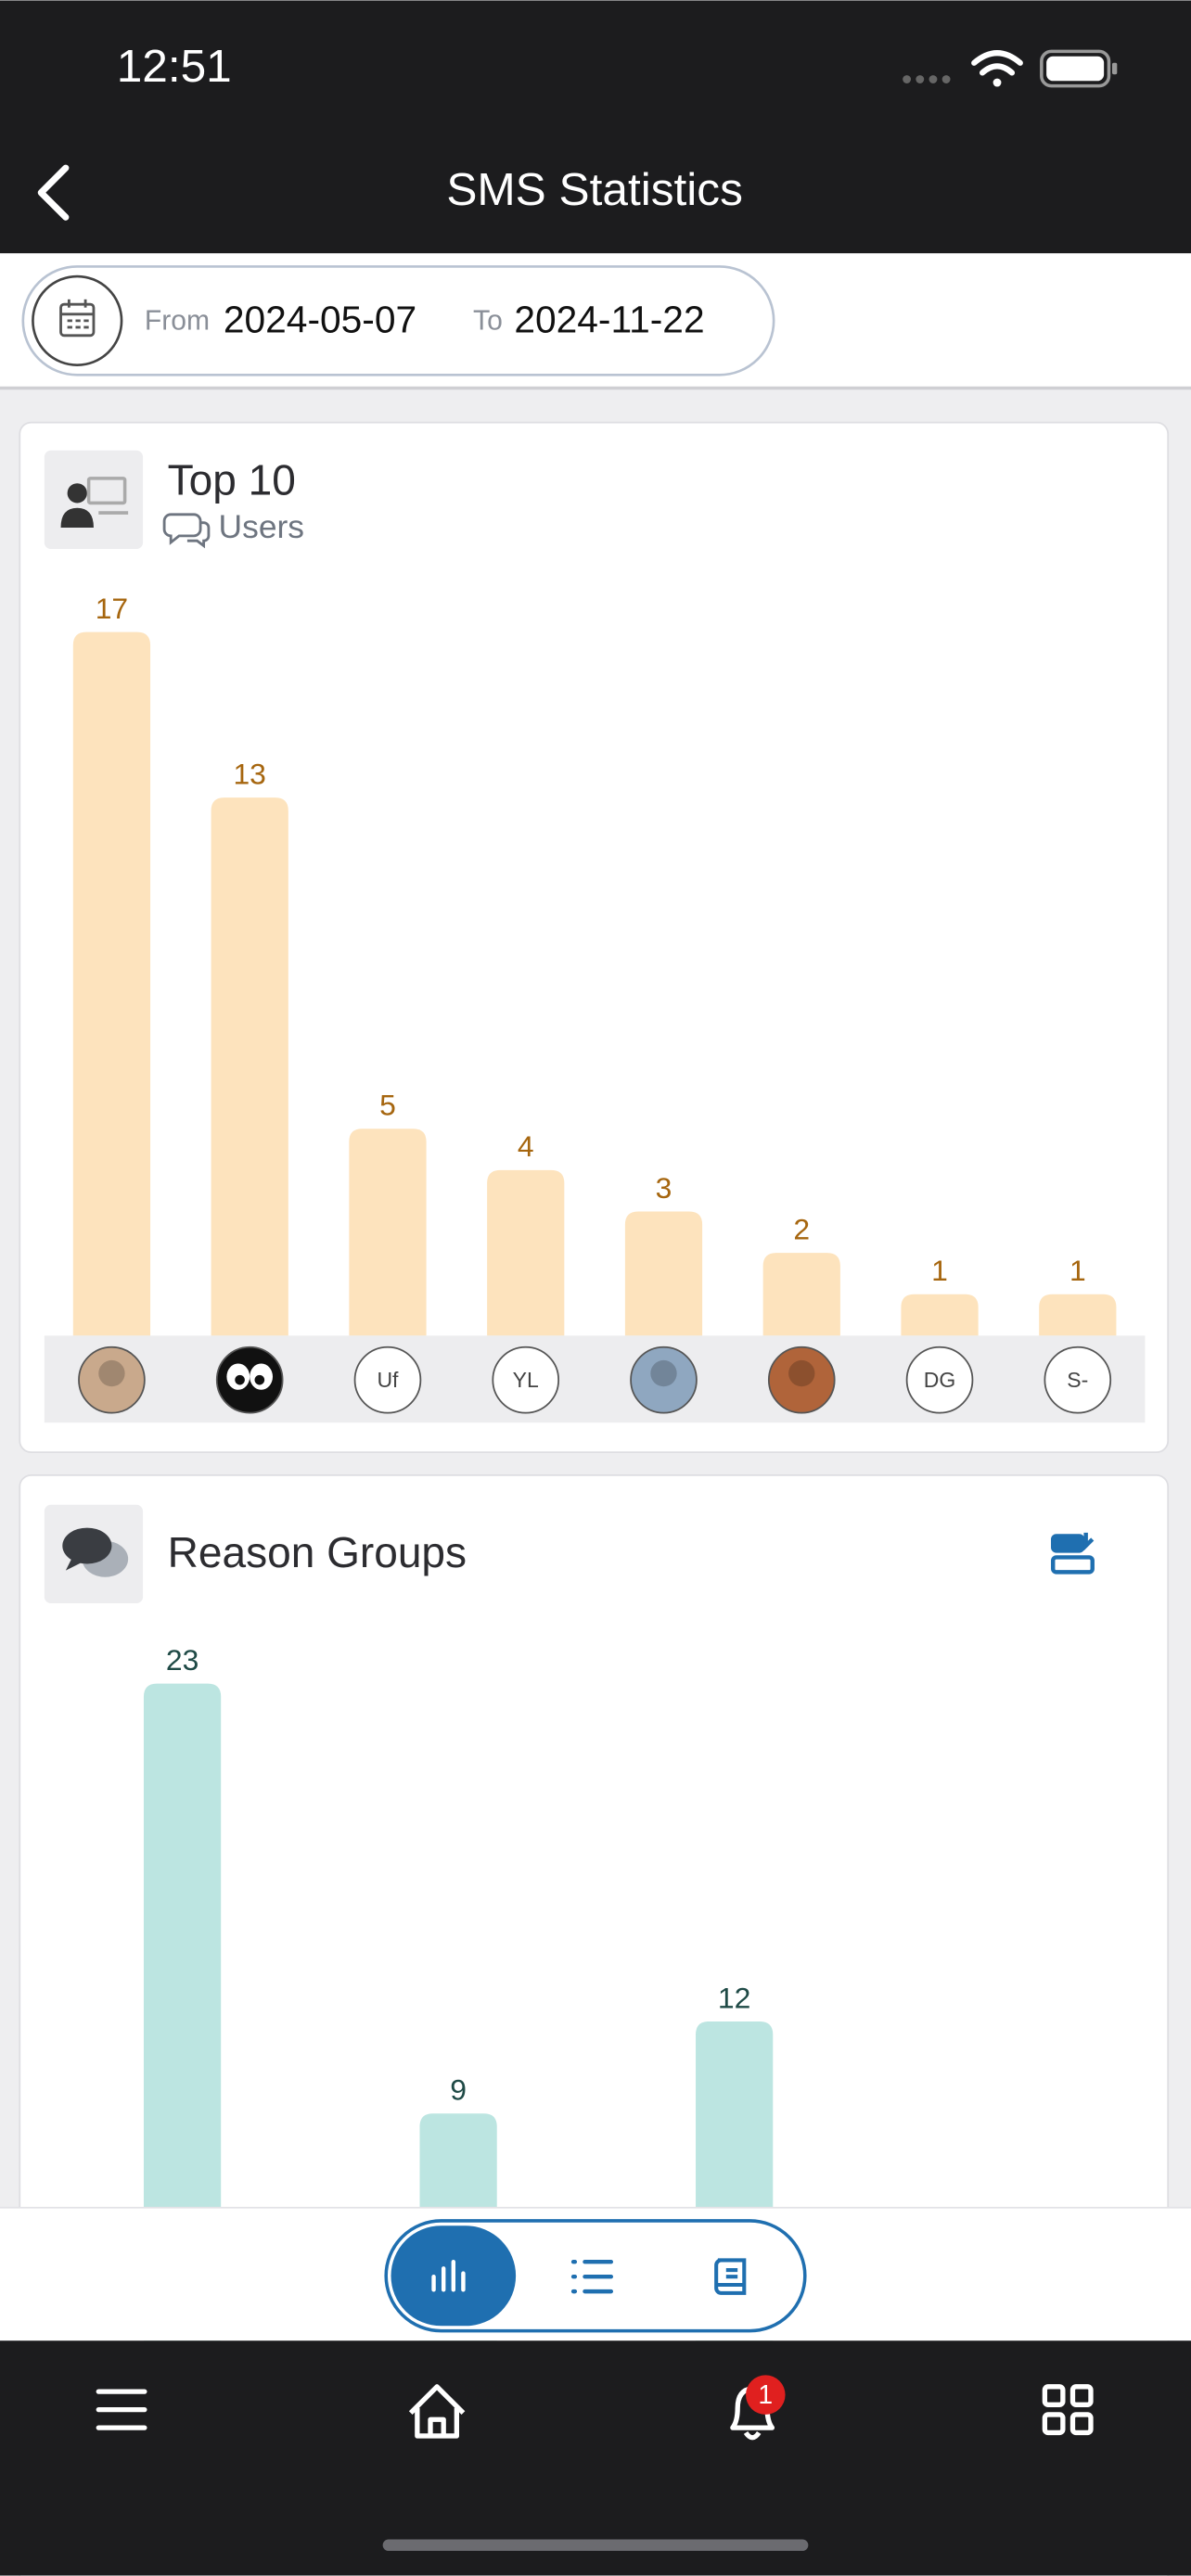  I want to click on badge, so click(766, 2395).